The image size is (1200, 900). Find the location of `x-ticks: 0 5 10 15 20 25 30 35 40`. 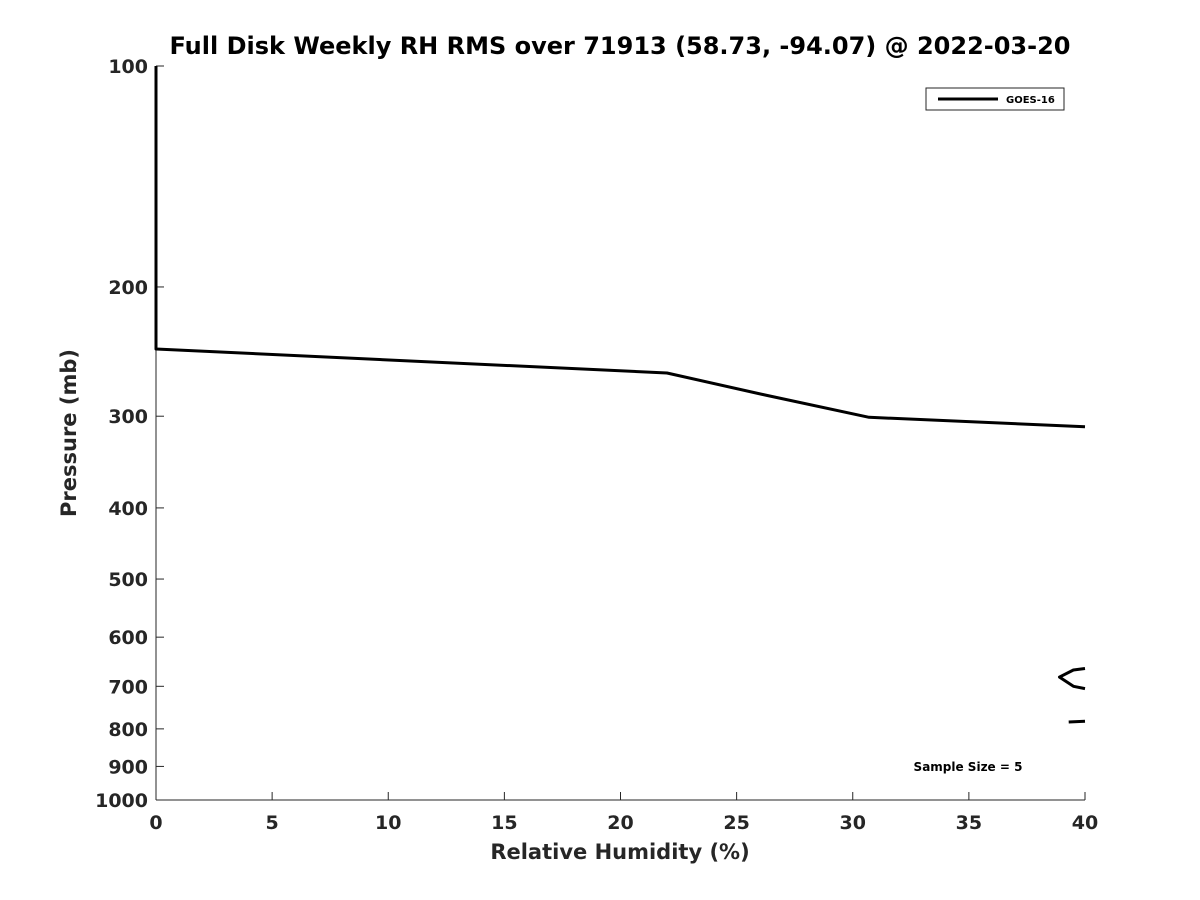

x-ticks: 0 5 10 15 20 25 30 35 40 is located at coordinates (623, 813).